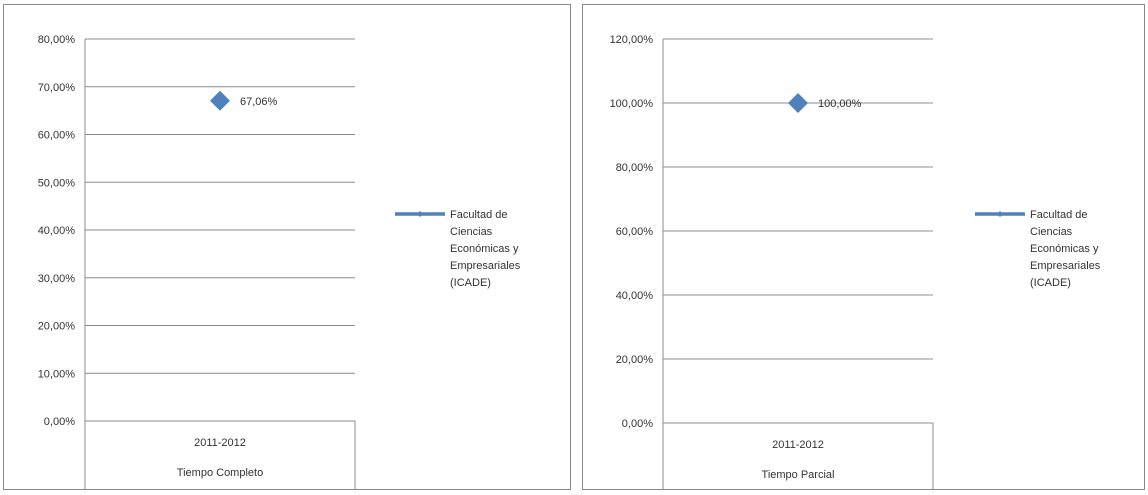 This screenshot has height=495, width=1148. What do you see at coordinates (220, 473) in the screenshot?
I see `x-category-group-label: Tiempo Completo` at bounding box center [220, 473].